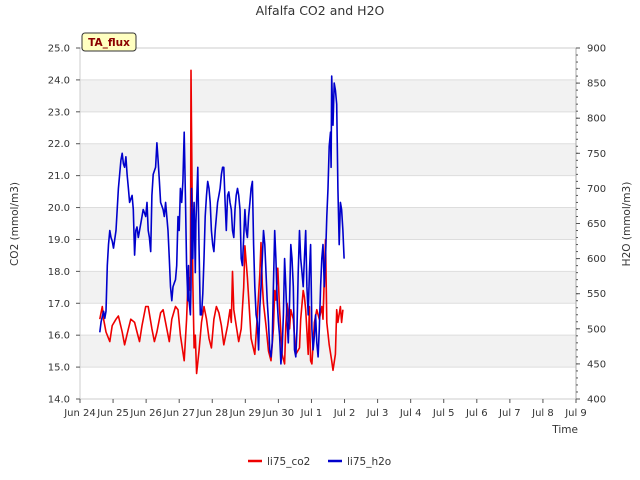  Describe the element at coordinates (320, 10) in the screenshot. I see `chart-title: Alfalfa CO2 and H2O` at that location.